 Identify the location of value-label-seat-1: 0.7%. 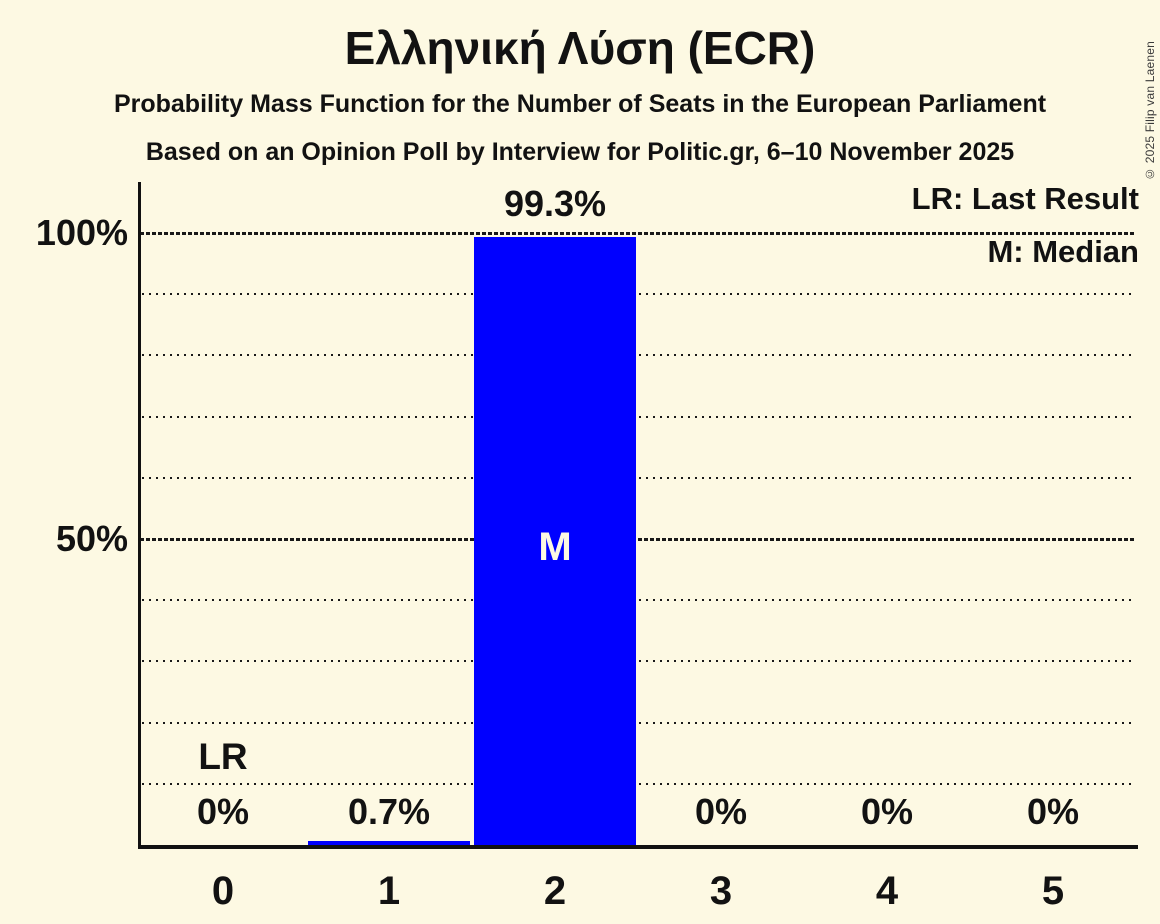
(389, 811).